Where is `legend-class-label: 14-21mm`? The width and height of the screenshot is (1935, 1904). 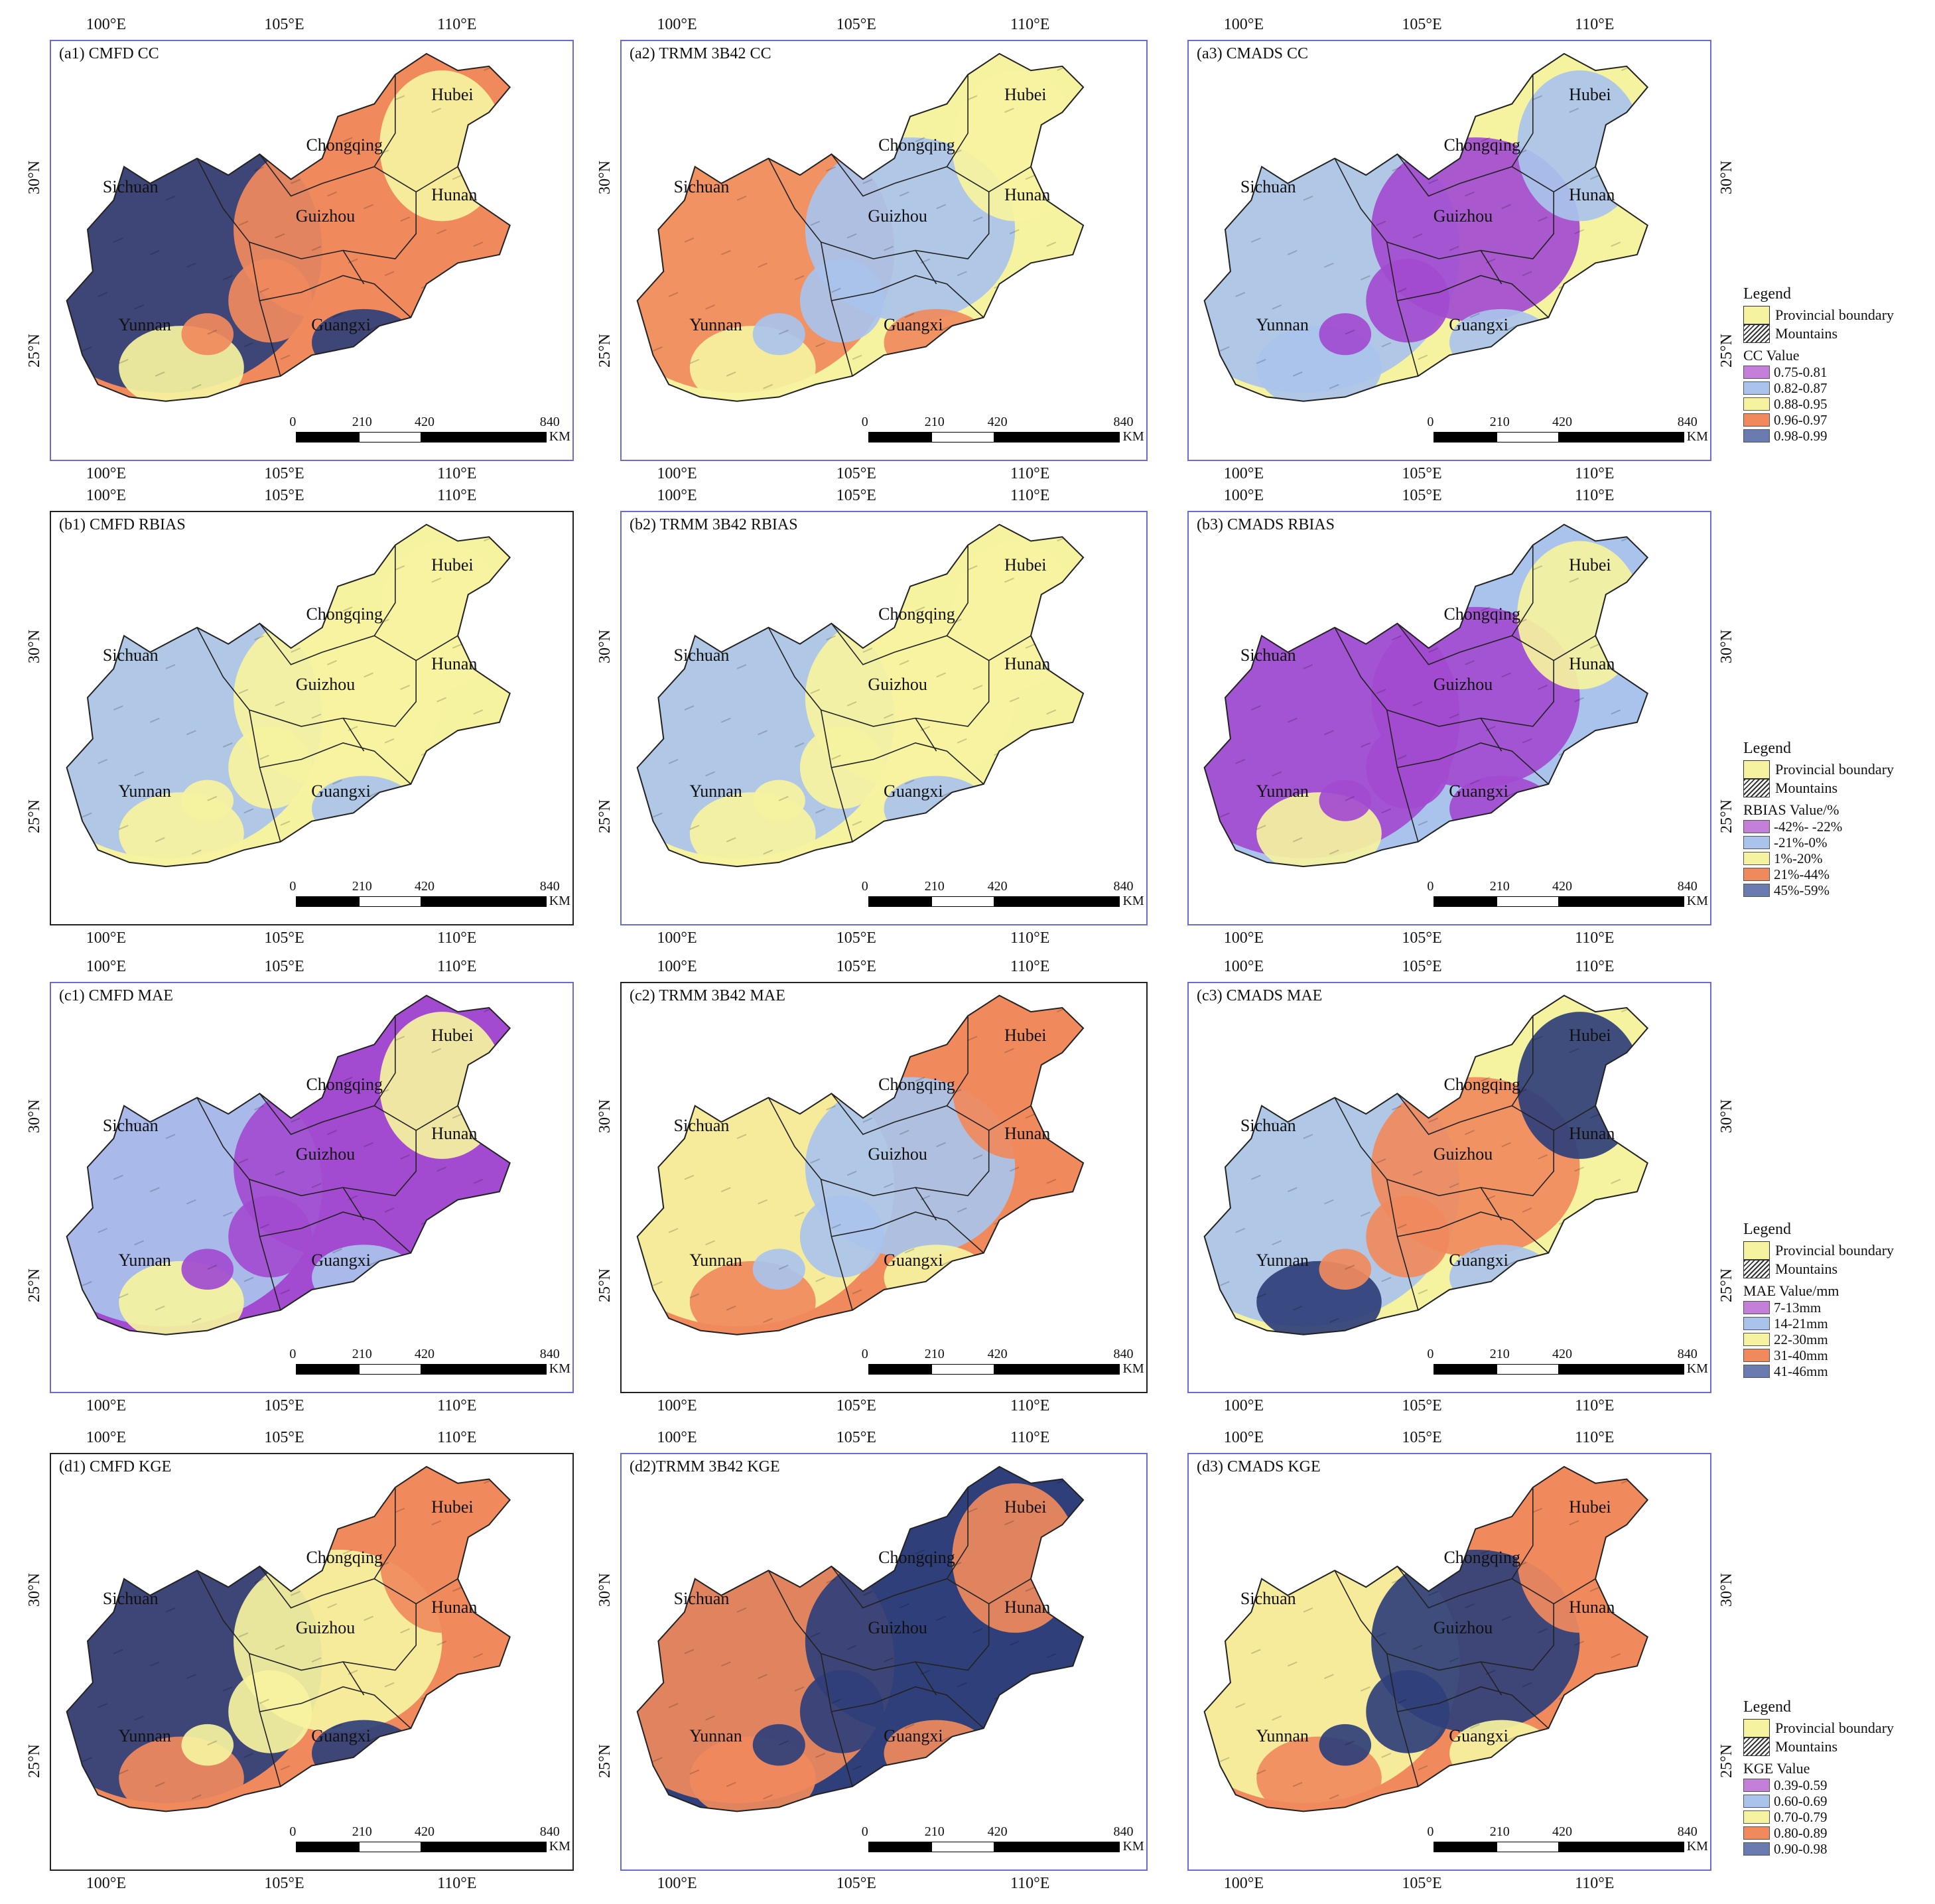
legend-class-label: 14-21mm is located at coordinates (1801, 1323).